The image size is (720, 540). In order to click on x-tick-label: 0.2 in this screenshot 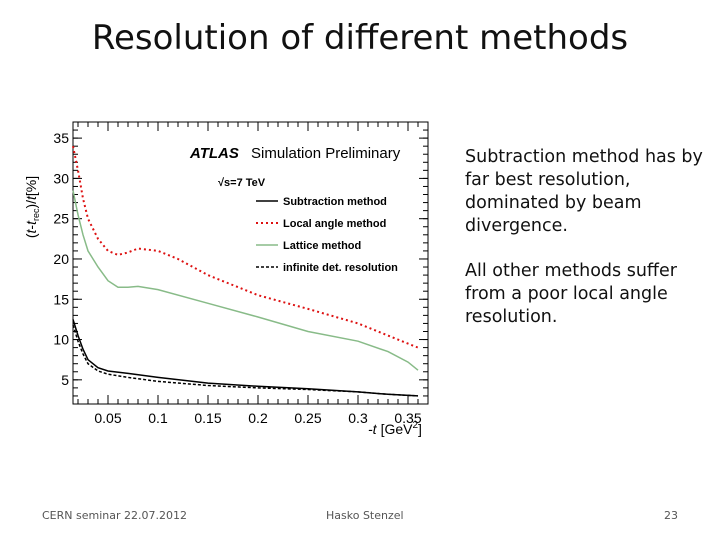, I will do `click(258, 418)`.